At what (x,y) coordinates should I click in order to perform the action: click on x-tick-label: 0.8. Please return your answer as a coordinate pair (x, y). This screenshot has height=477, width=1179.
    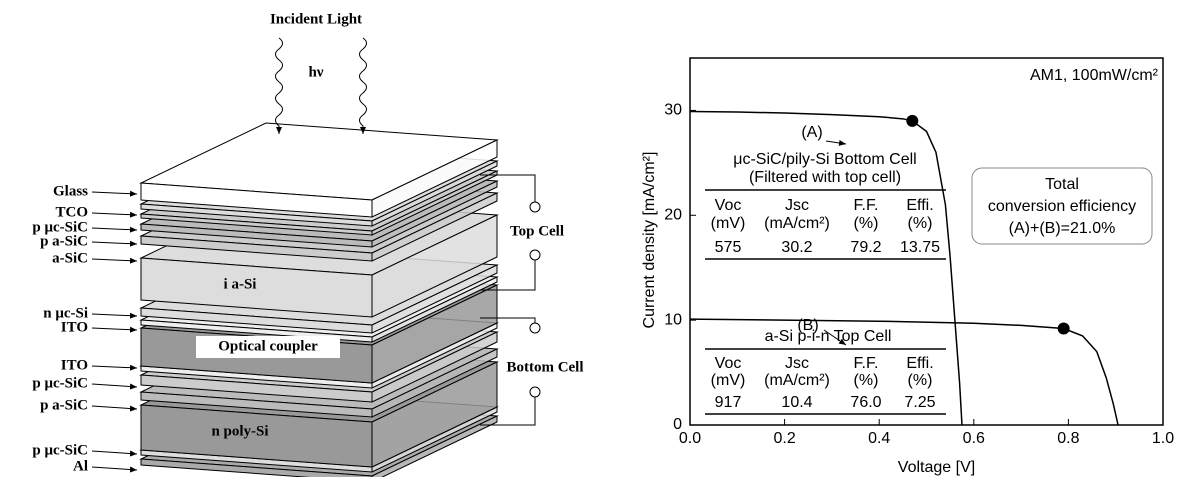
    Looking at the image, I should click on (1068, 438).